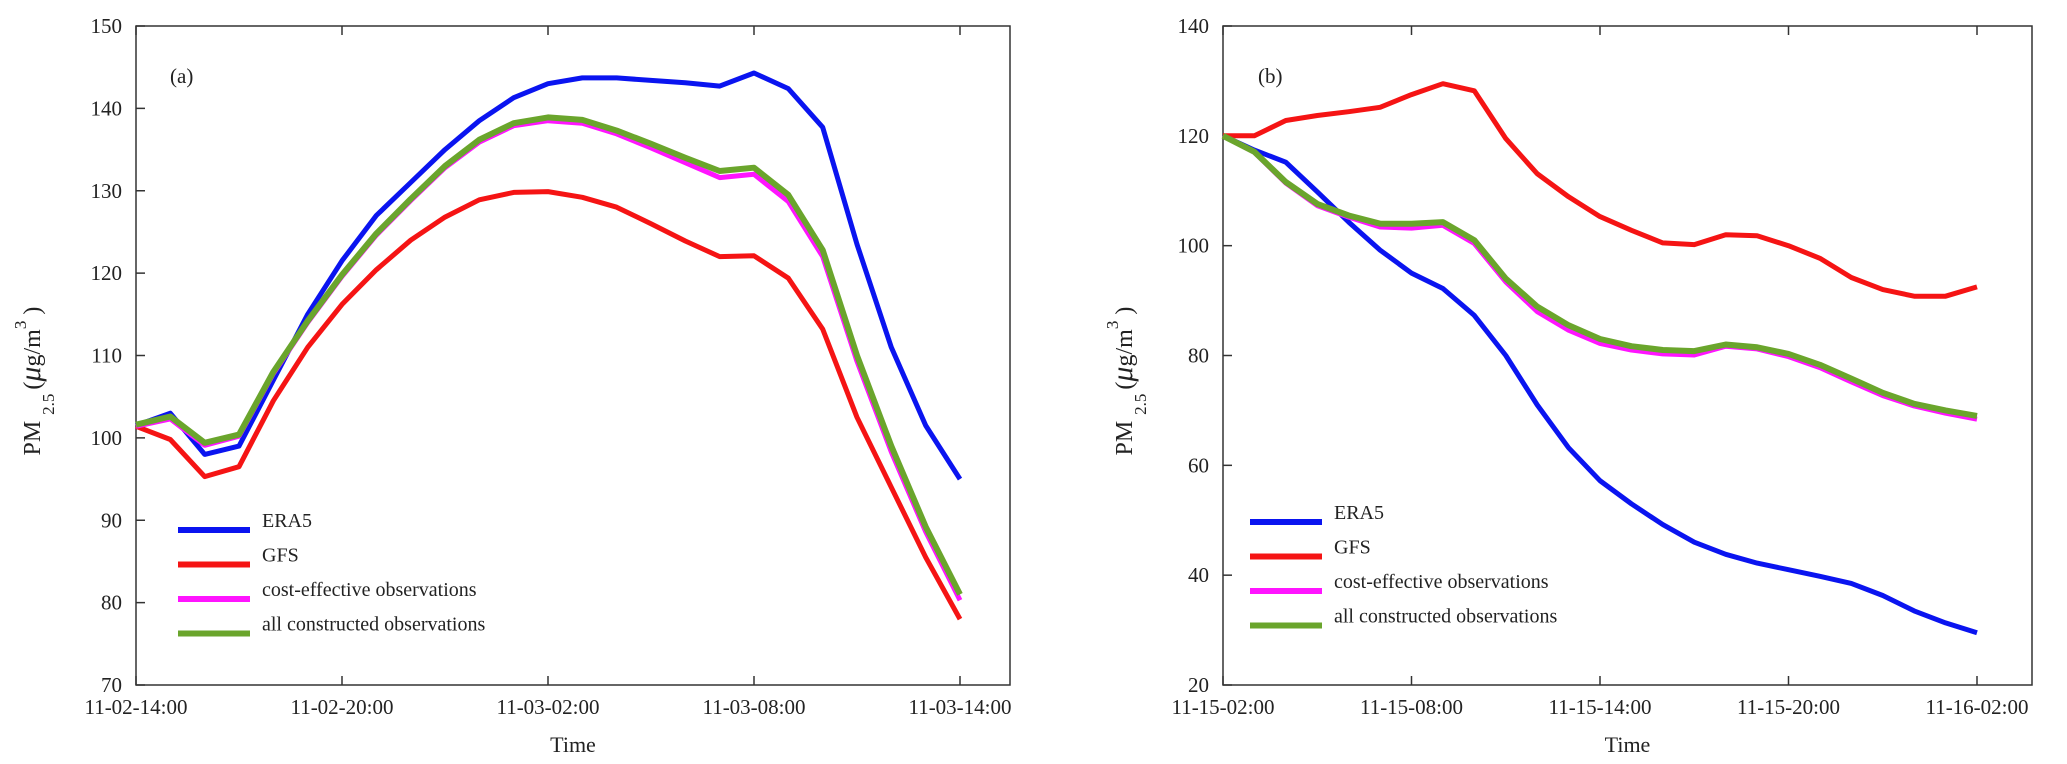  Describe the element at coordinates (1599, 707) in the screenshot. I see `x-tick-label: 11-15-14:00` at that location.